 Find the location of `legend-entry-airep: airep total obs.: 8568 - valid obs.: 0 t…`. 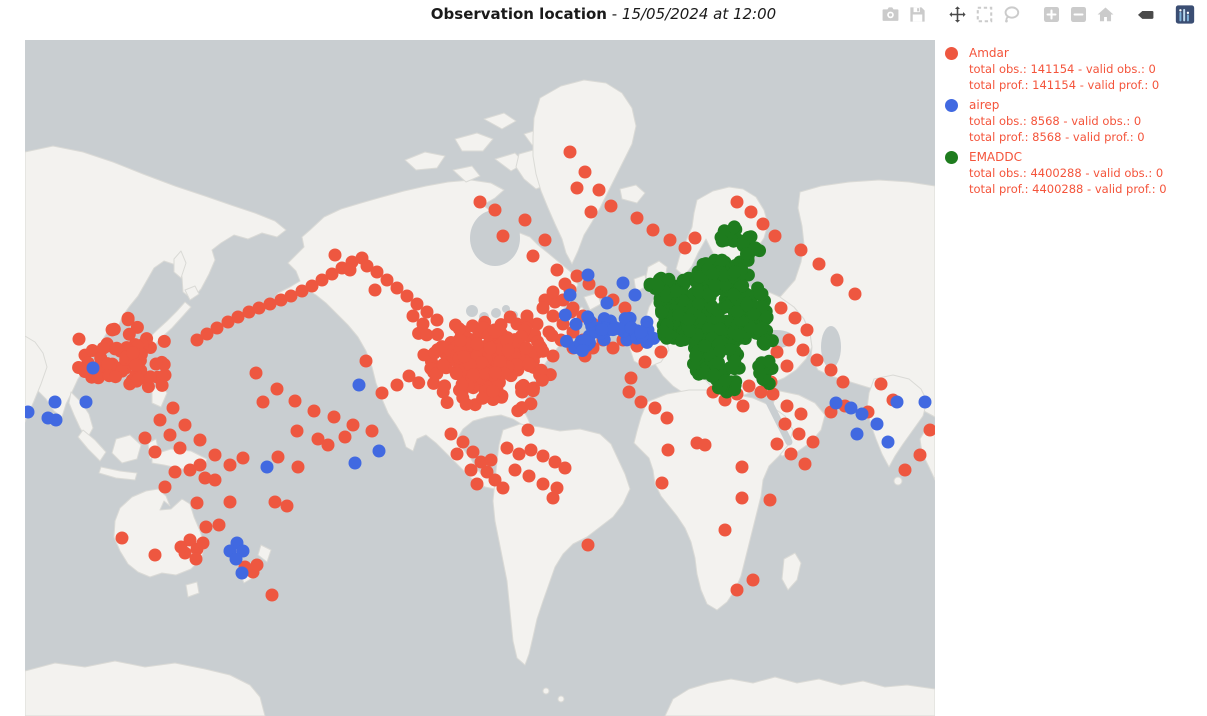

legend-entry-airep: airep total obs.: 8568 - valid obs.: 0 t… is located at coordinates (1072, 121).